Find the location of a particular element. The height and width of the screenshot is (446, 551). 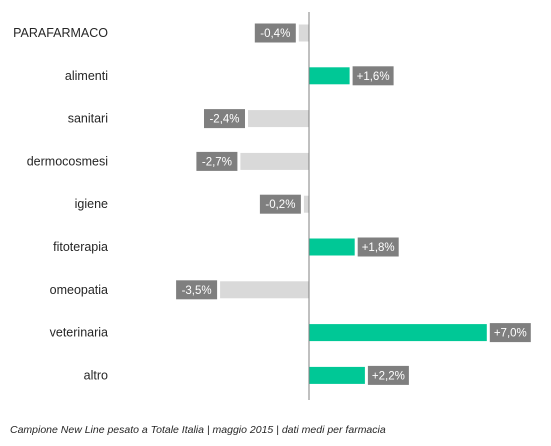

data-label-igiene: -0,2% is located at coordinates (280, 205).